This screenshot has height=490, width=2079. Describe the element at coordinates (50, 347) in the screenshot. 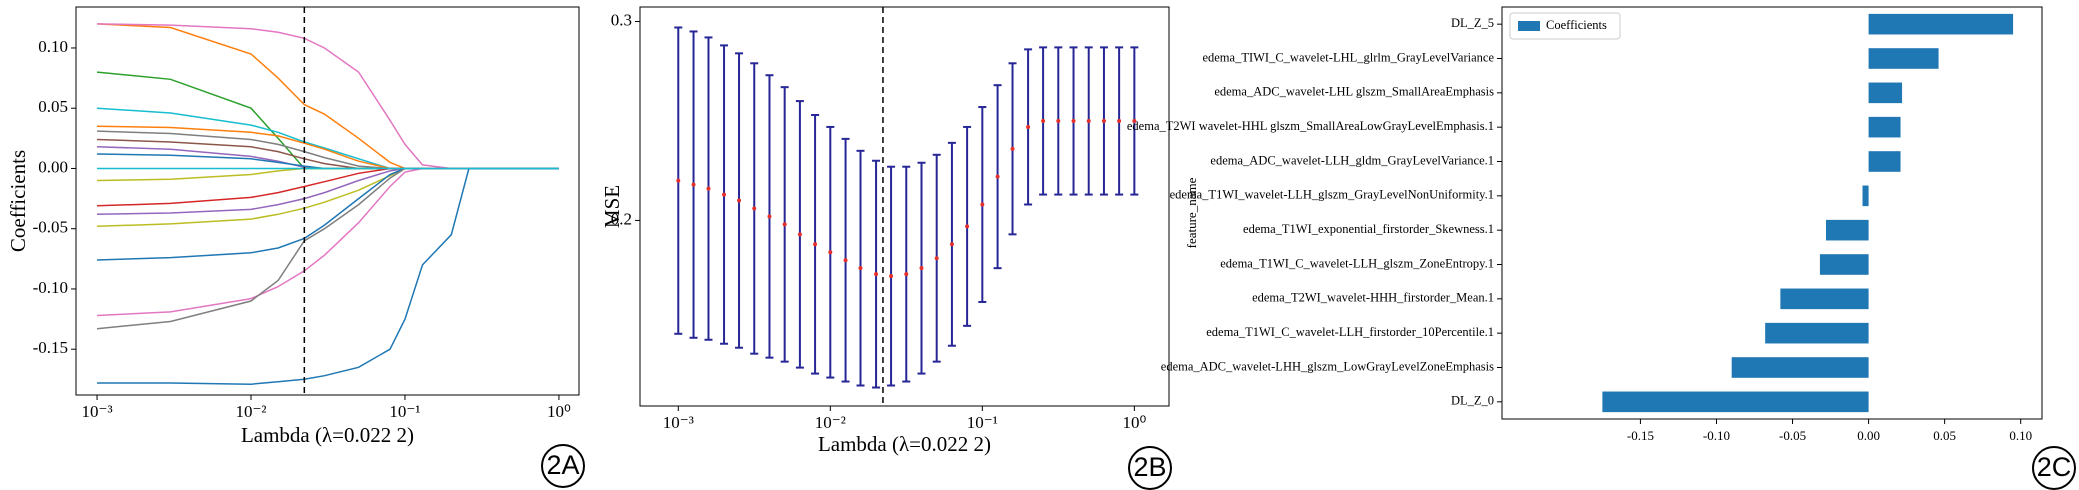

I see `y-tick-label: -0.15` at that location.